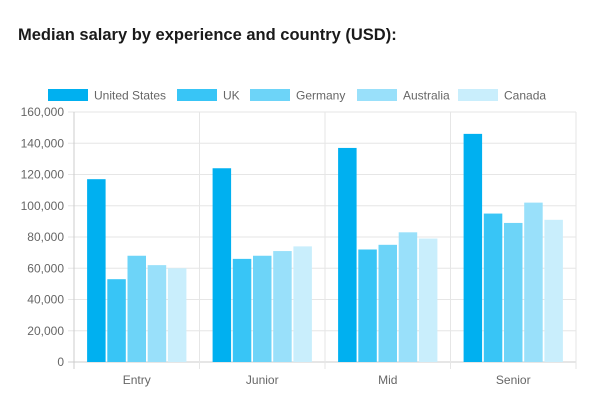  I want to click on x-tick-label: Mid, so click(387, 380).